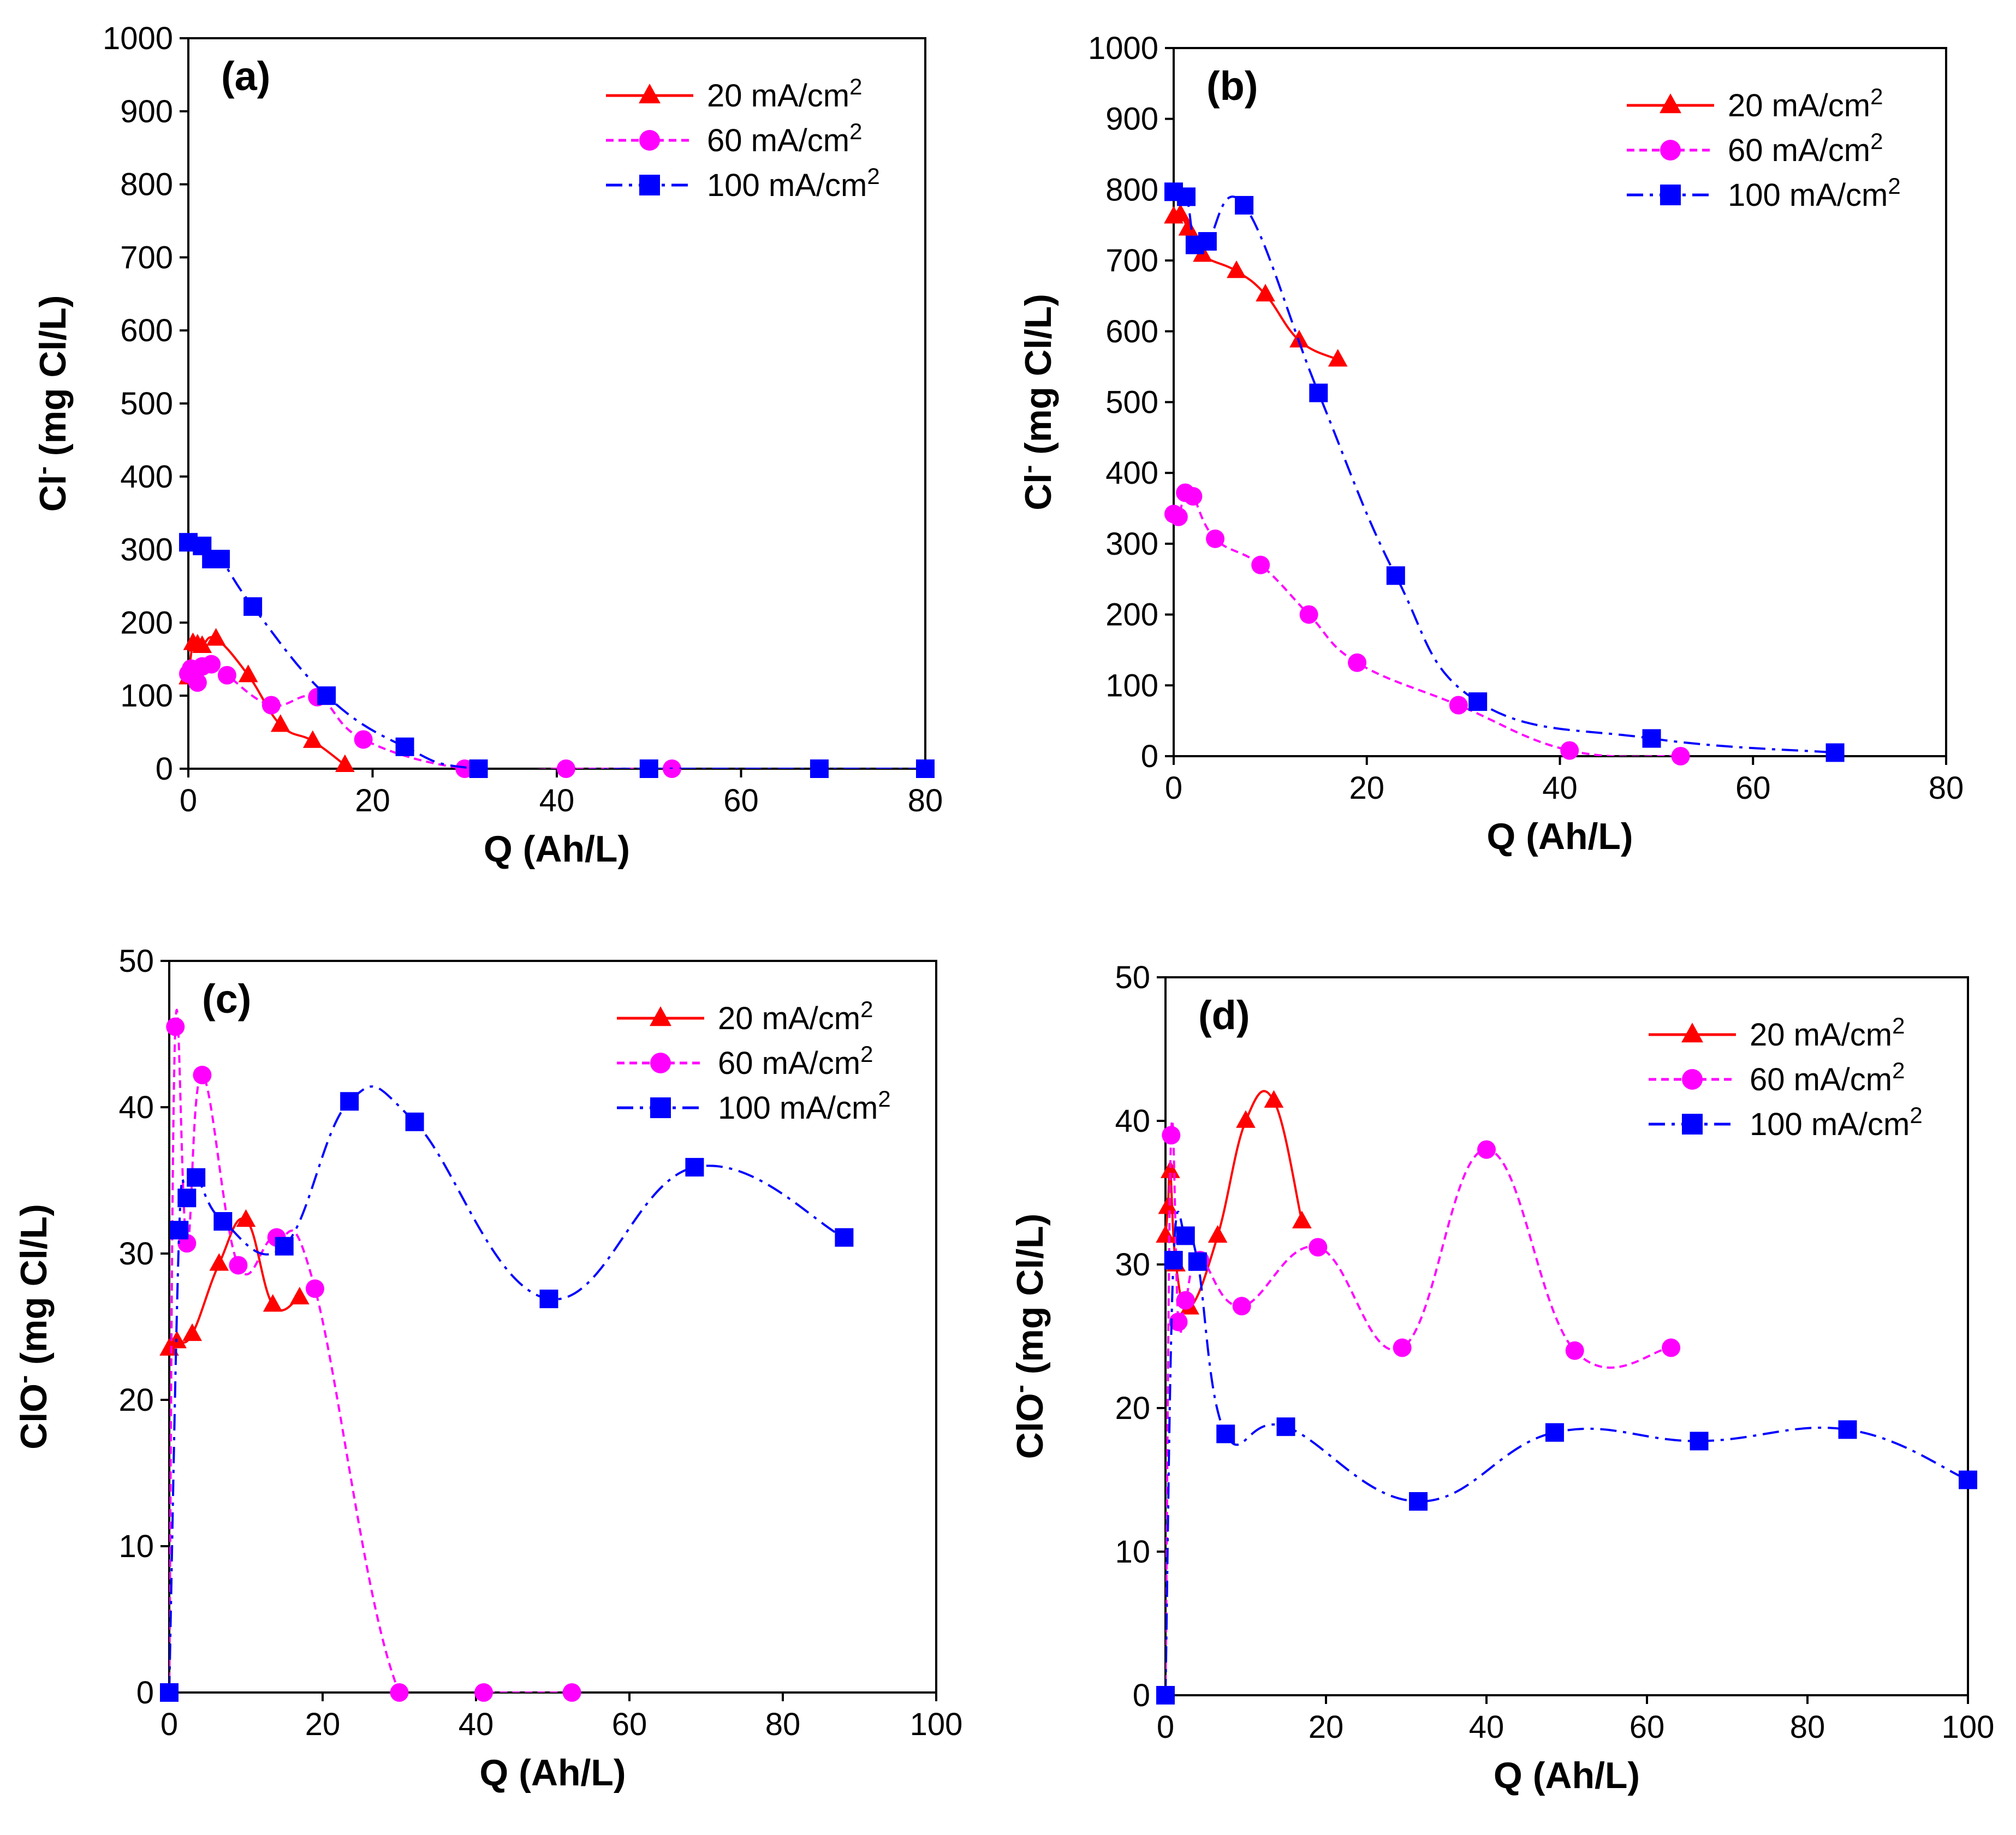 The width and height of the screenshot is (2016, 1835). What do you see at coordinates (1224, 1016) in the screenshot?
I see `panel-label: (d)` at bounding box center [1224, 1016].